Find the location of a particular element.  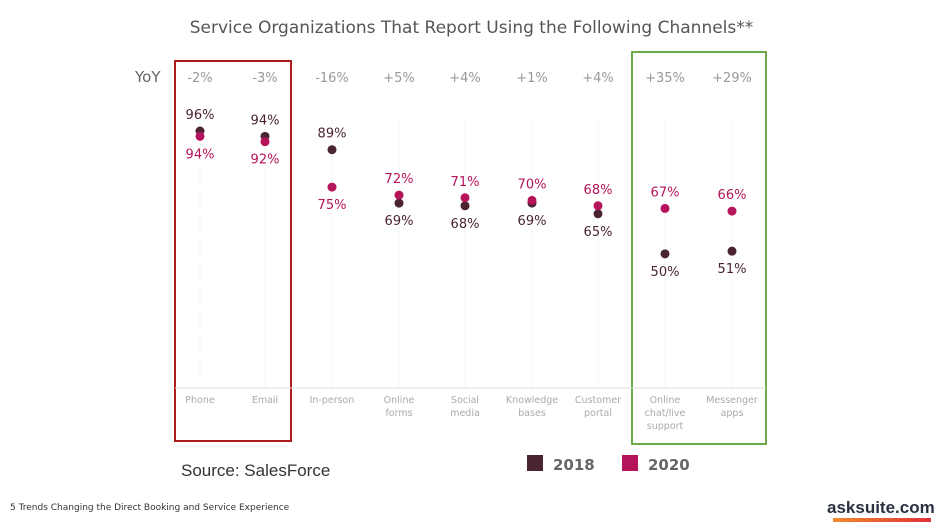

data-label-2018: 94% is located at coordinates (265, 120).